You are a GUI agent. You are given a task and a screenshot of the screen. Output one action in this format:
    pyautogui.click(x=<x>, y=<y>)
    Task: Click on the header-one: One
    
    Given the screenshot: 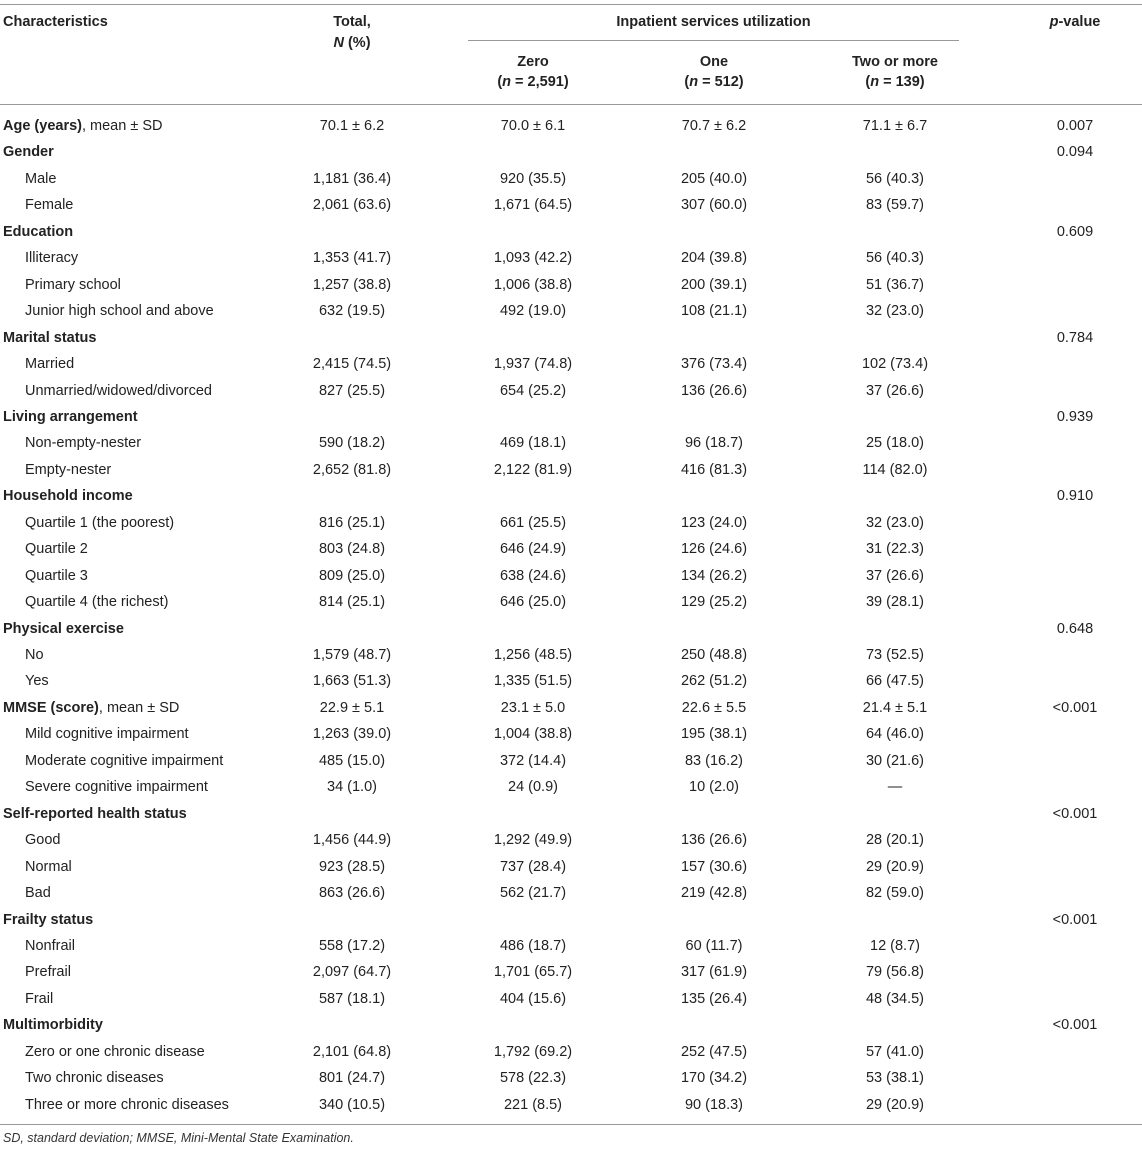 What is the action you would take?
    pyautogui.click(x=714, y=62)
    